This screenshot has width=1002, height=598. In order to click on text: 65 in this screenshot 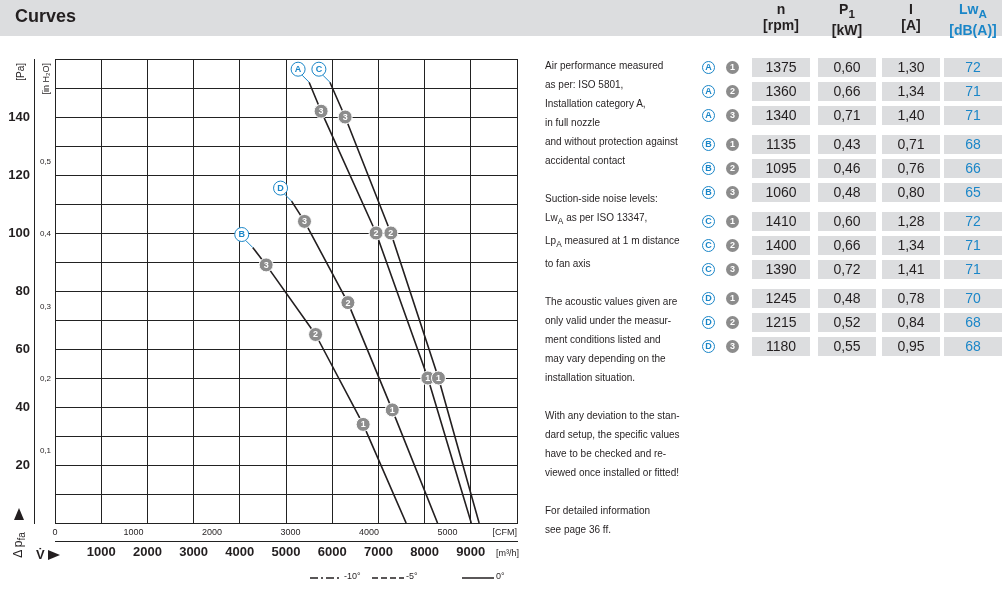, I will do `click(973, 192)`.